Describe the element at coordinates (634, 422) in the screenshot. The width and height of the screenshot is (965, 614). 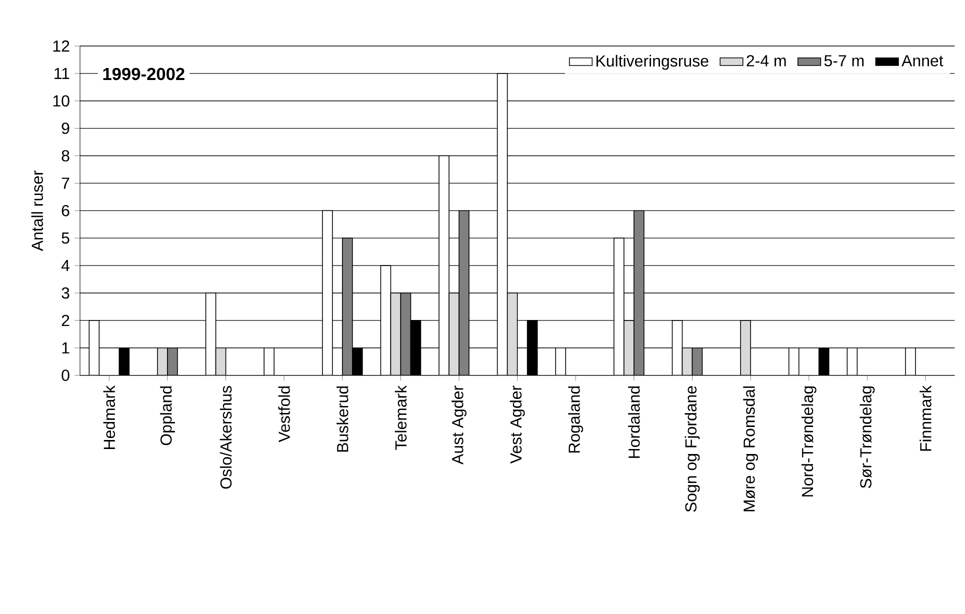
I see `x-tick-label: Hordaland` at that location.